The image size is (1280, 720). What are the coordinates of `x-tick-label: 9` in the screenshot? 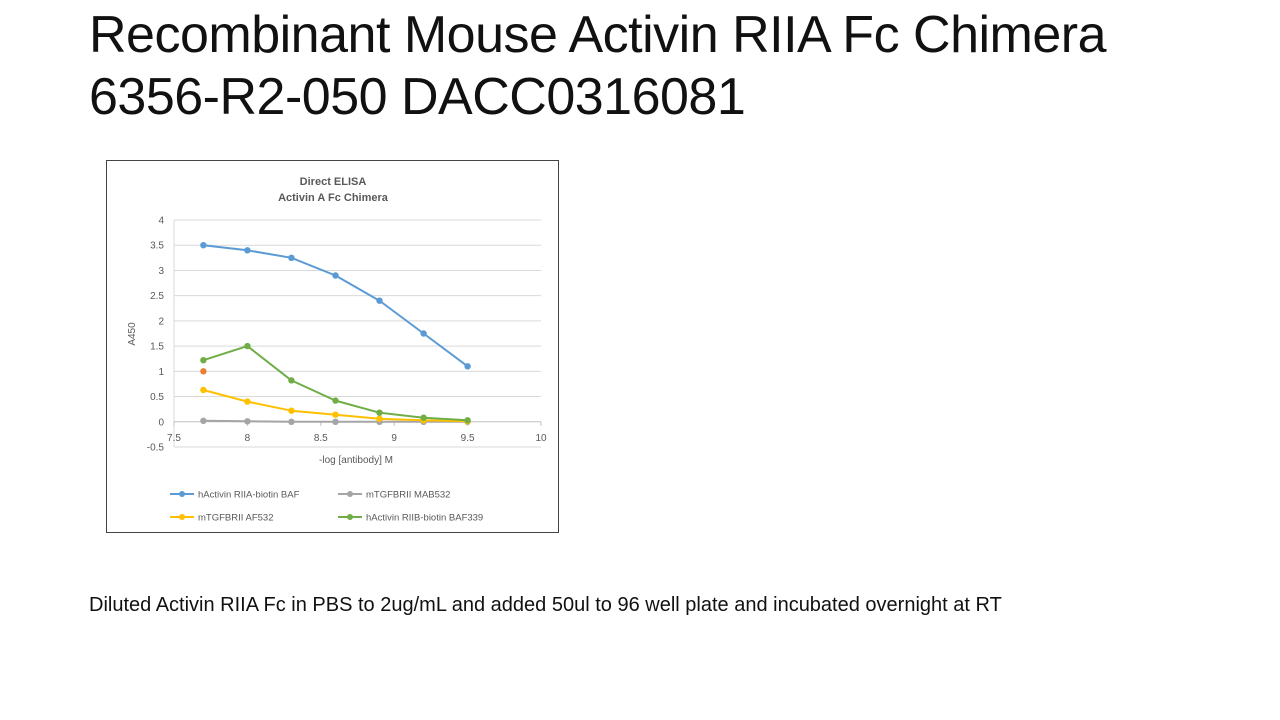 It's located at (394, 438).